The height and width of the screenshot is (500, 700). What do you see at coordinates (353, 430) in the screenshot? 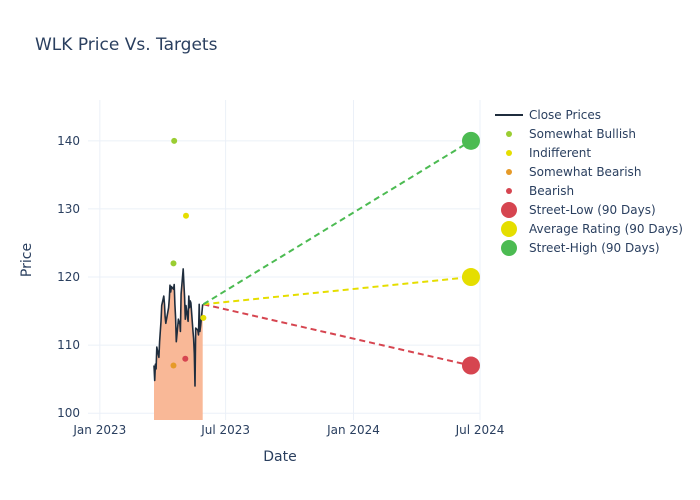
I see `x-tick-label: Jan 2024` at bounding box center [353, 430].